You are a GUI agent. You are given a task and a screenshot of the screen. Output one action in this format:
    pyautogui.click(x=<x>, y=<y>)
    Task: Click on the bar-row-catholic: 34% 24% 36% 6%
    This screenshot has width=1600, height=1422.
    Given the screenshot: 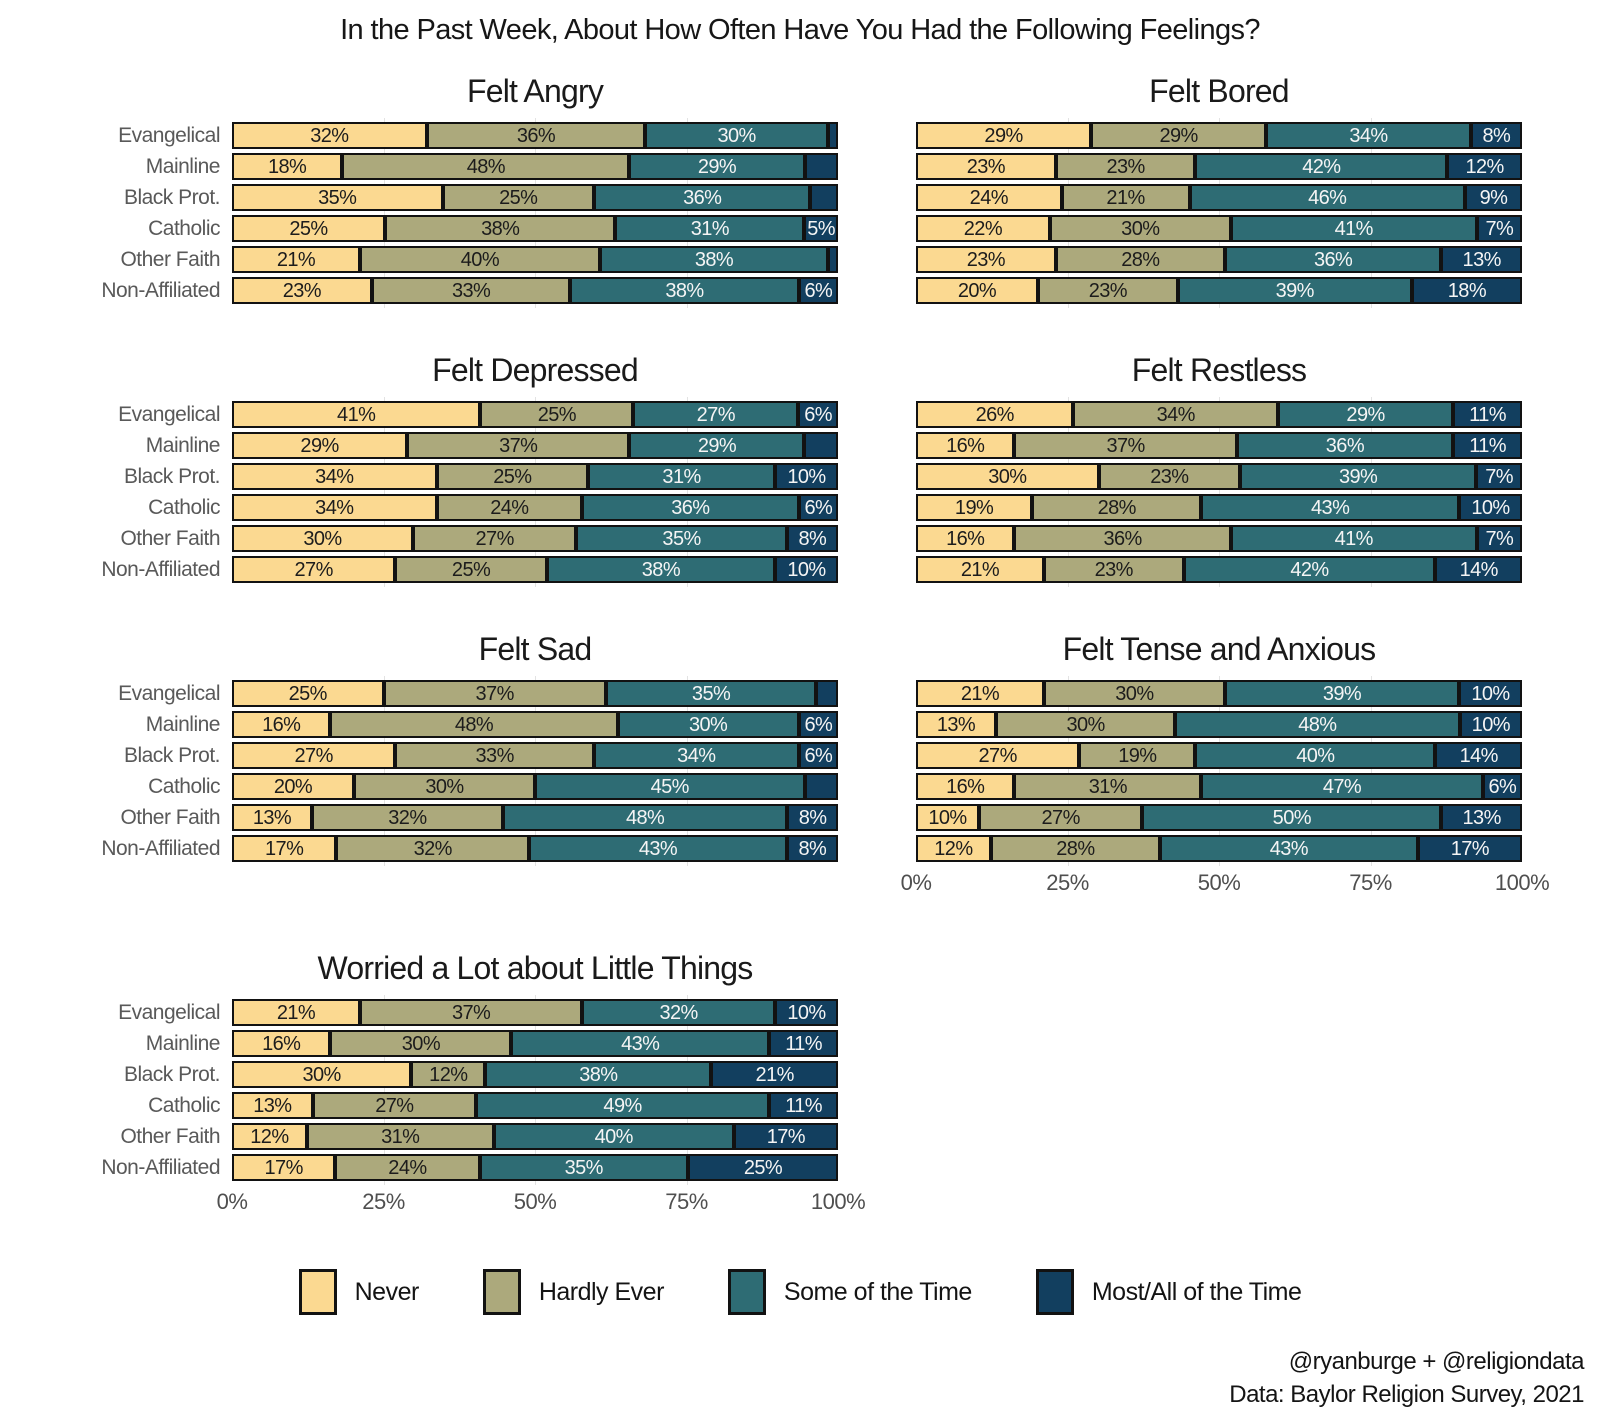 What is the action you would take?
    pyautogui.click(x=535, y=507)
    